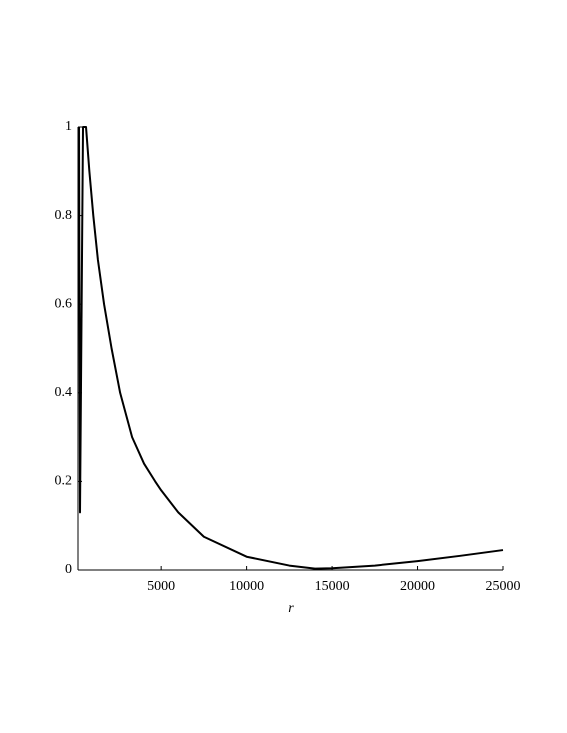 Image resolution: width=567 pixels, height=733 pixels. What do you see at coordinates (161, 586) in the screenshot?
I see `x-tick-label: 5000` at bounding box center [161, 586].